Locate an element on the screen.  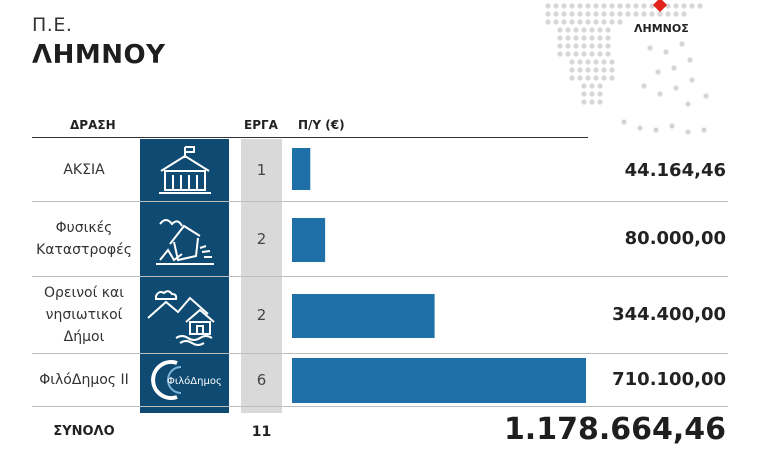
filodimos-logo-icon: ΦιλόΔημος is located at coordinates (184, 379).